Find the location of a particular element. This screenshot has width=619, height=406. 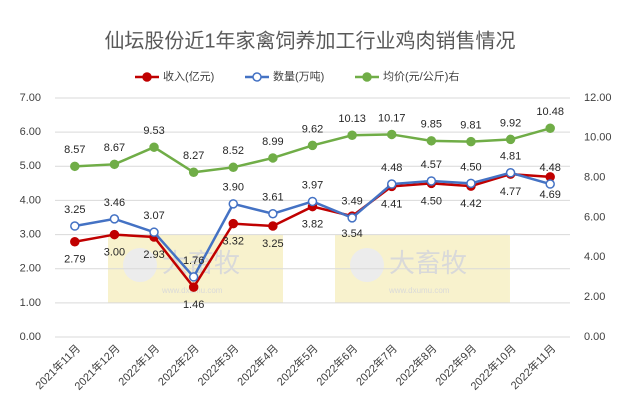

legend-item: 数量(万吨) is located at coordinates (284, 76).